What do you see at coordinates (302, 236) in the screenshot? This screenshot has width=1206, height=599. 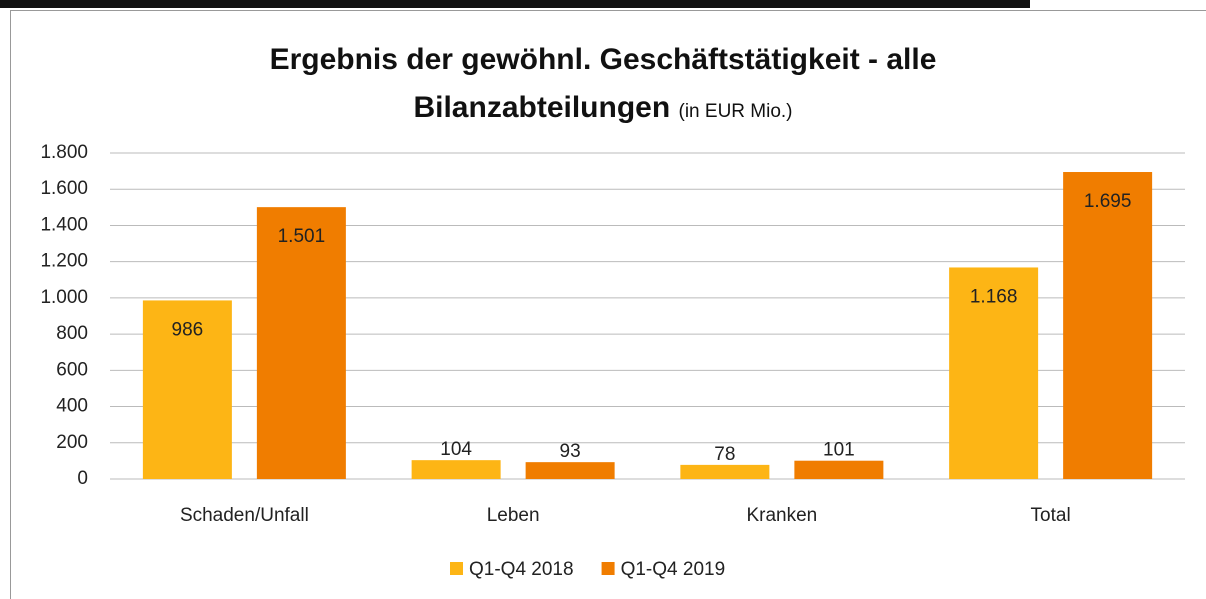 I see `data-label: 1.501` at bounding box center [302, 236].